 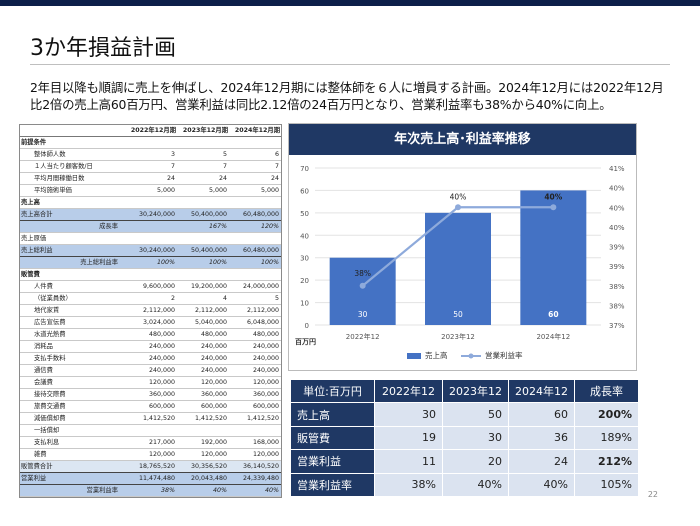 I want to click on cell-value: 18,765,520, so click(x=149, y=466).